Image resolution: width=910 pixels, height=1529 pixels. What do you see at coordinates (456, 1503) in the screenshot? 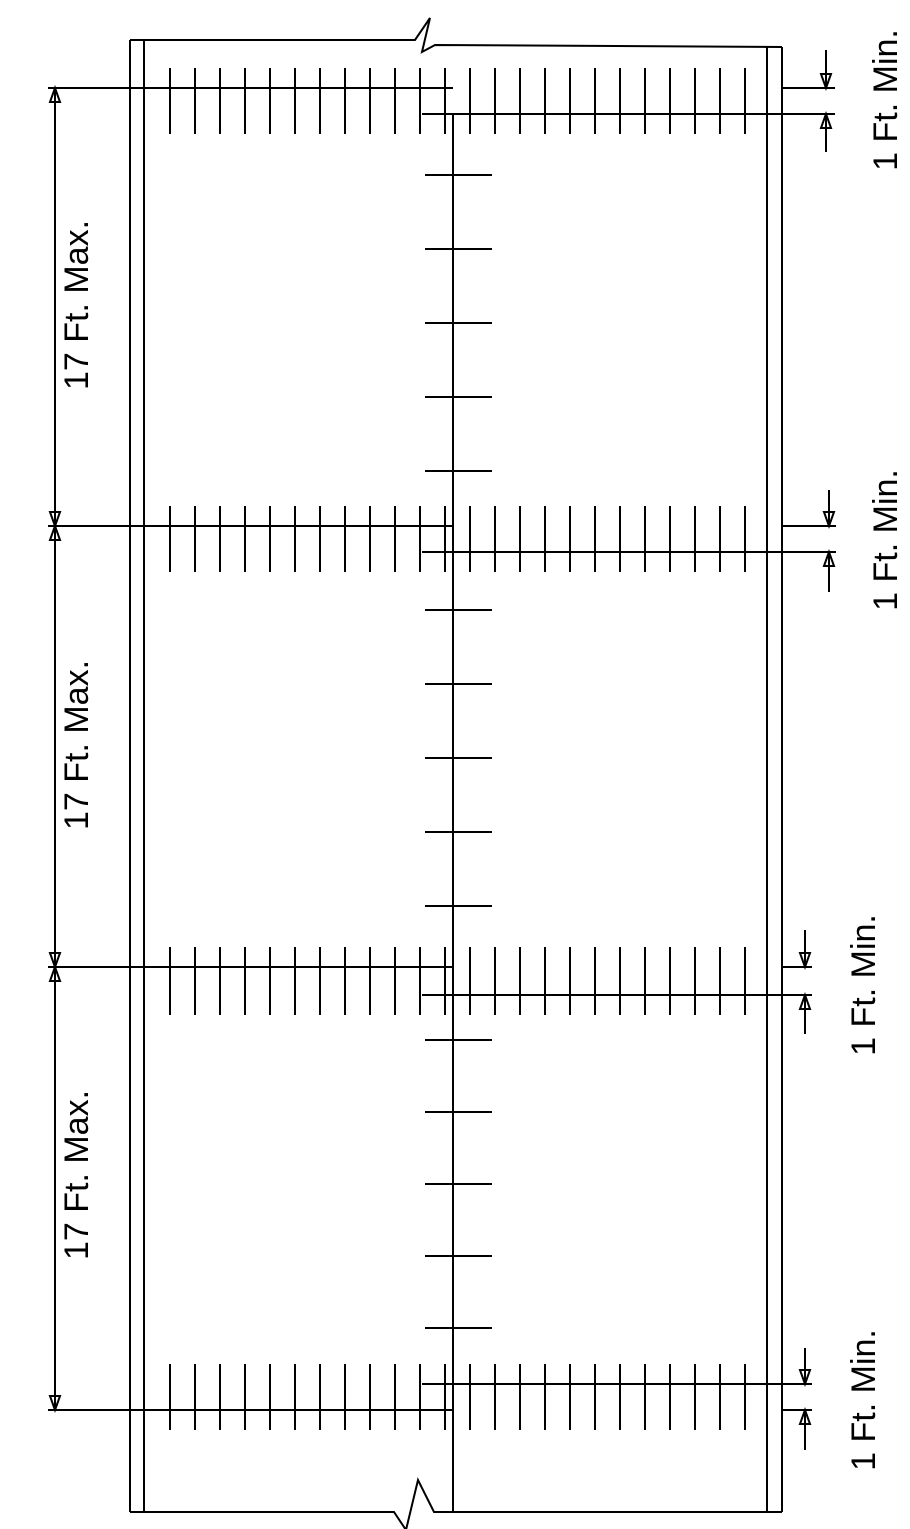
I see `bottom-break-line` at bounding box center [456, 1503].